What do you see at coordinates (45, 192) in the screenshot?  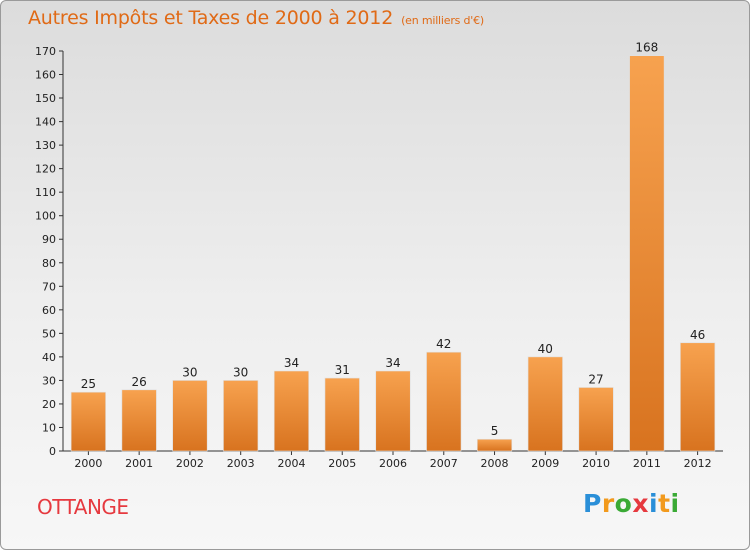 I see `y-tick-label: 110` at bounding box center [45, 192].